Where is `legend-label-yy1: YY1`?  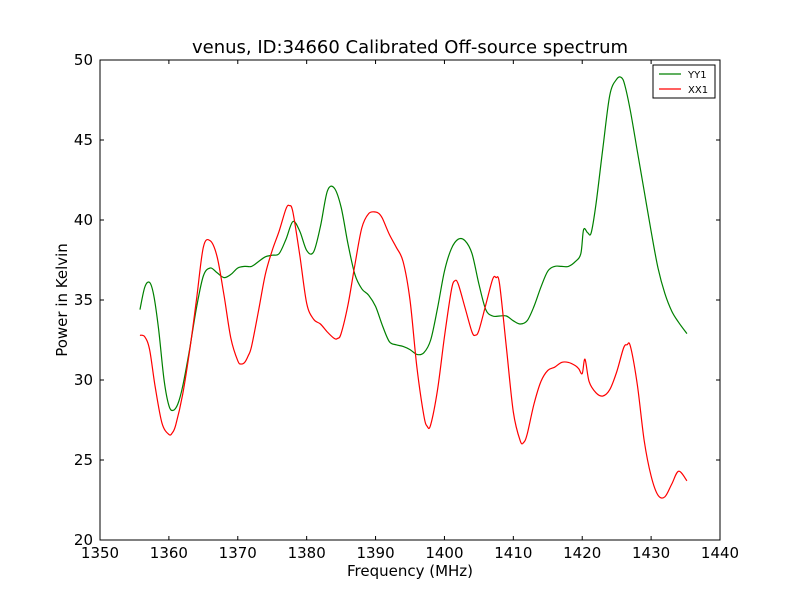
legend-label-yy1: YY1 is located at coordinates (697, 75).